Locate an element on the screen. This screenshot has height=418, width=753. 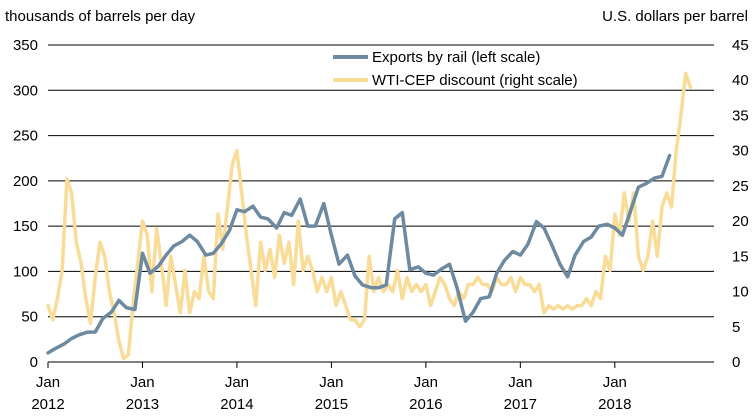
x-tick-year: 2018 is located at coordinates (614, 404).